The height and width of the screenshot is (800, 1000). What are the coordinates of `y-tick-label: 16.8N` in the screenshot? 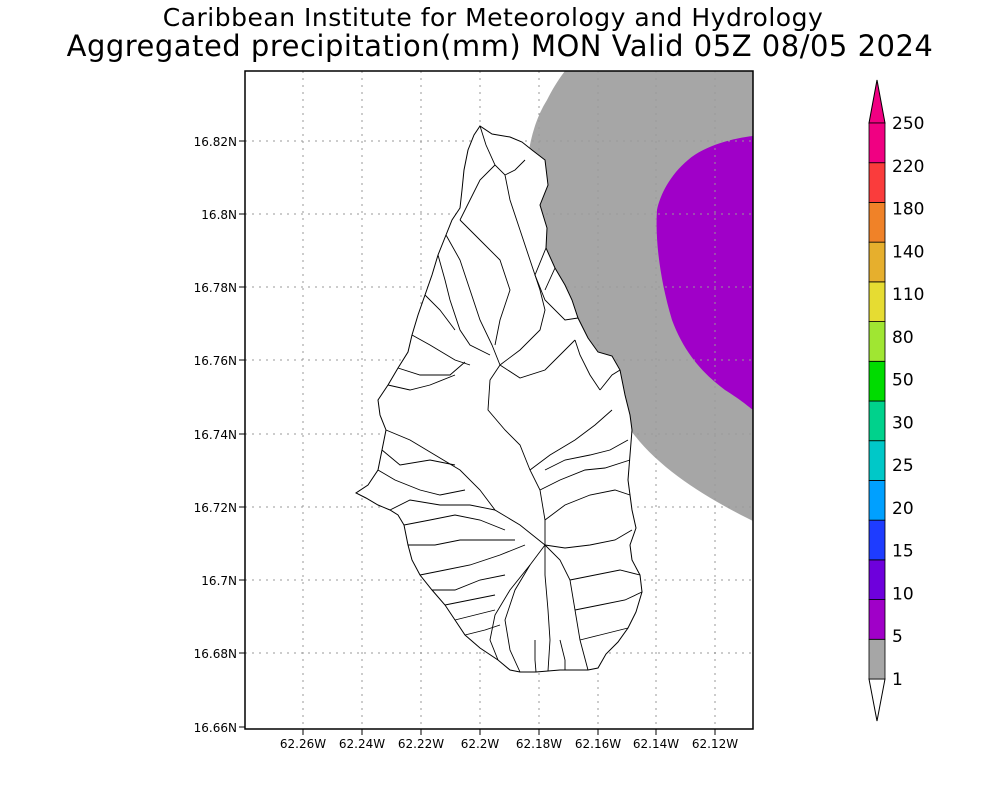 It's located at (219, 215).